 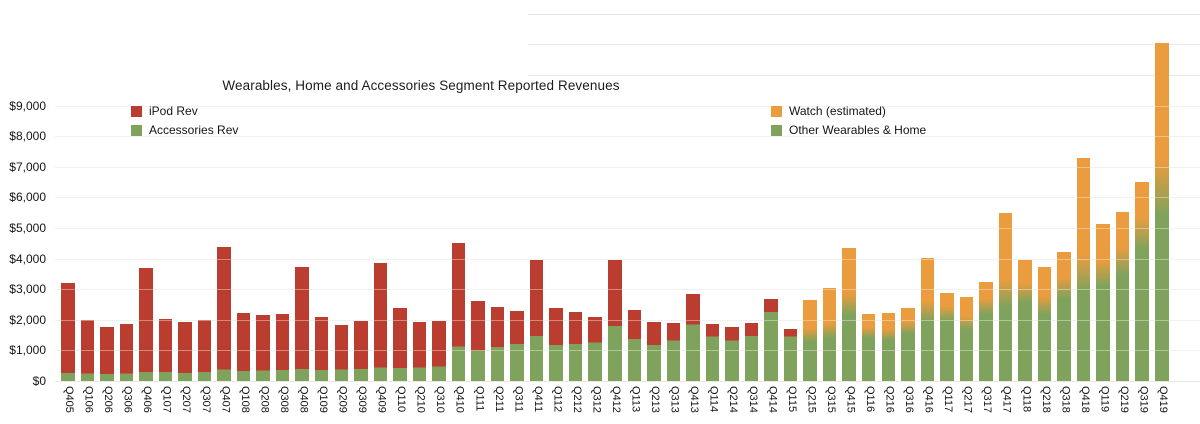 What do you see at coordinates (1005, 297) in the screenshot?
I see `bar-q417` at bounding box center [1005, 297].